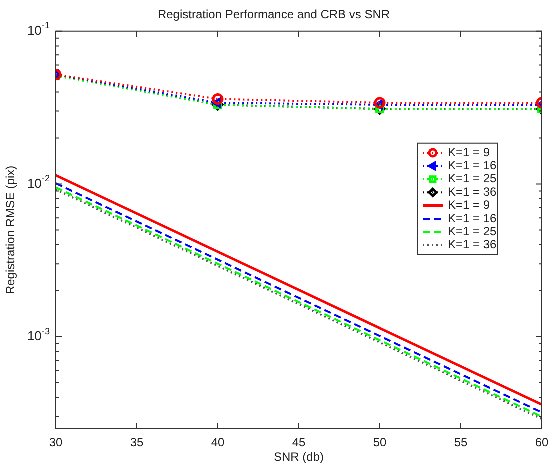  I want to click on x-tick-label: 50, so click(380, 442).